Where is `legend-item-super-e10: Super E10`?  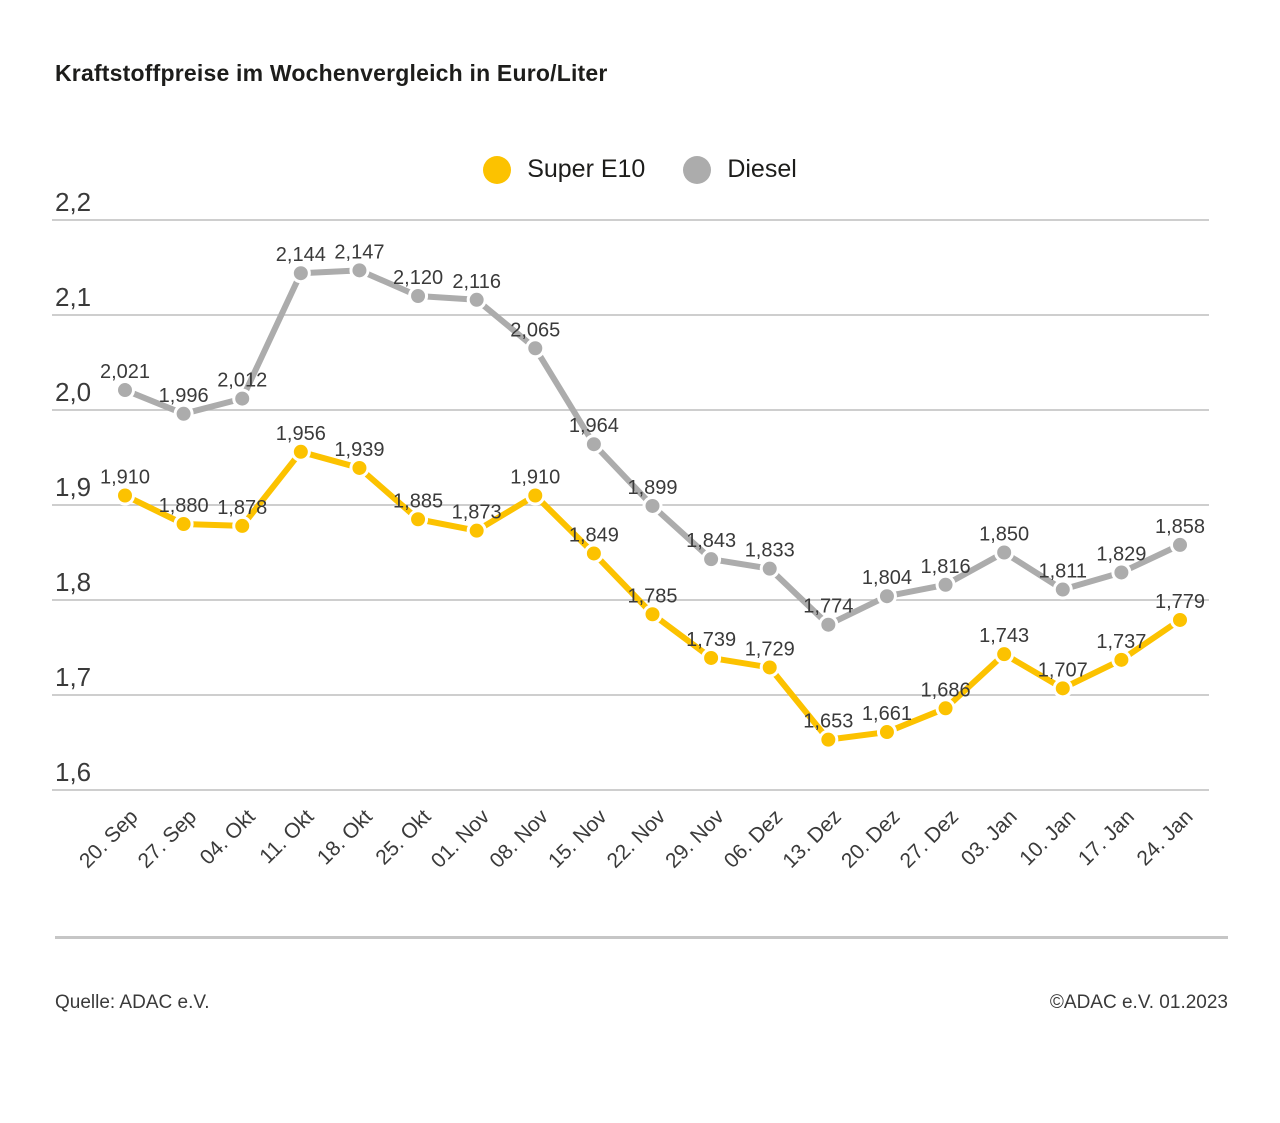
legend-item-super-e10: Super E10 is located at coordinates (564, 169).